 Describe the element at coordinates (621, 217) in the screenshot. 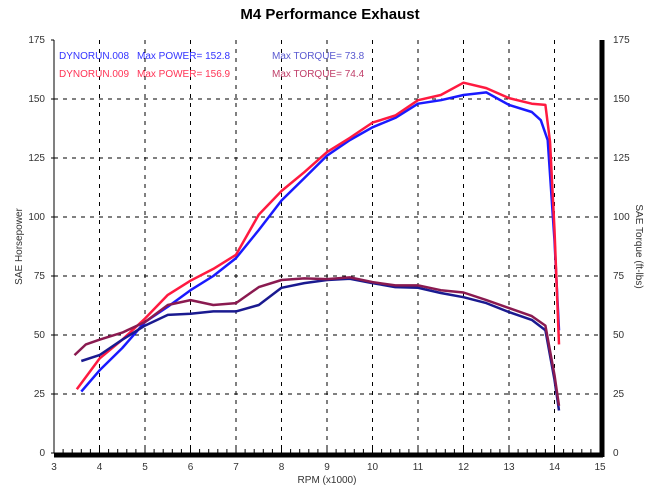

I see `y-right-tick-label: 100` at that location.